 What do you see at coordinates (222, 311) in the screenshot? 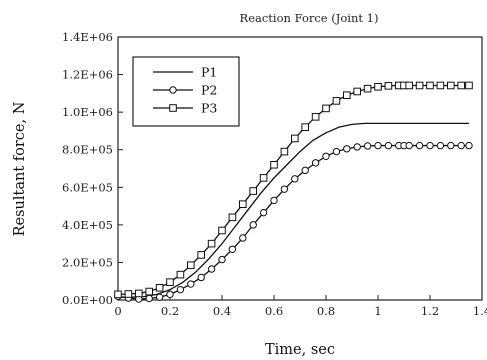
I see `x-tick-label: 0.4` at bounding box center [222, 311].